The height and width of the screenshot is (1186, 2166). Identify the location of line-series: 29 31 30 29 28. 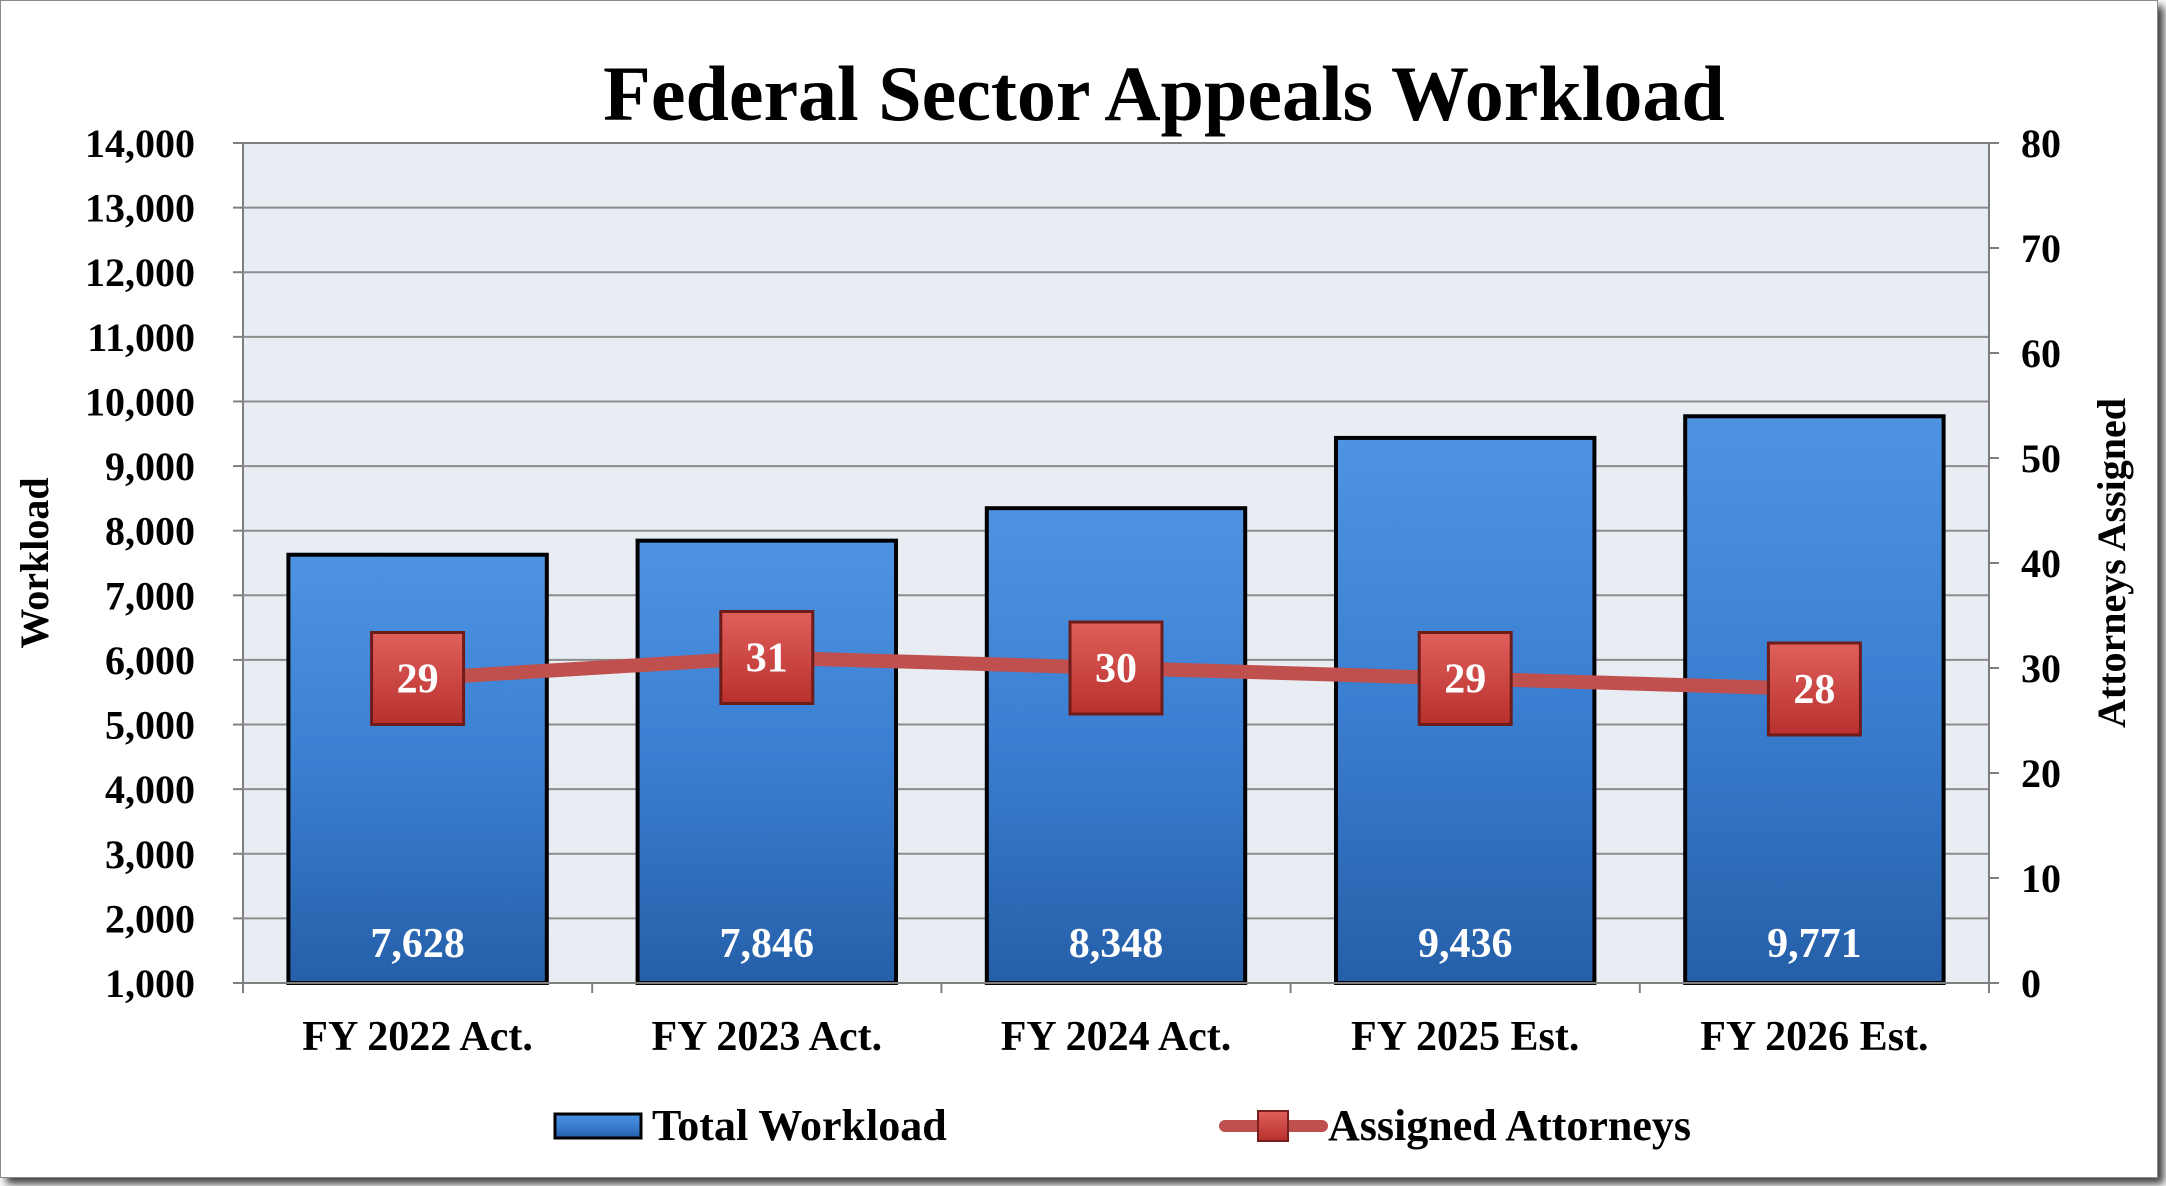
(1116, 673).